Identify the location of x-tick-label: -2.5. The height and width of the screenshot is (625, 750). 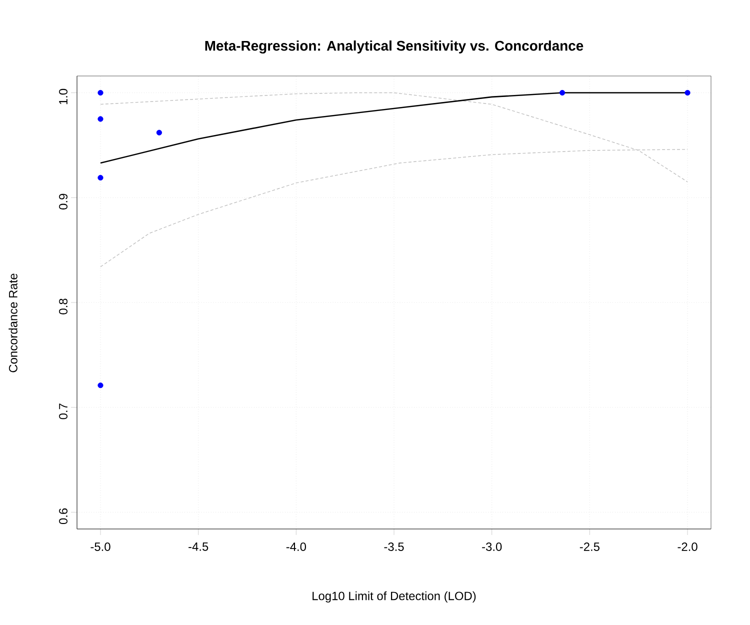
(590, 546).